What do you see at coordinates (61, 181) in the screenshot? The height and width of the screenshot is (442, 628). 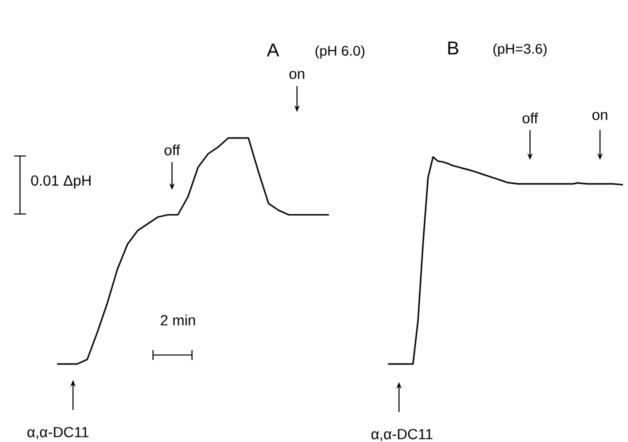 I see `annotation: 0.01 ΔpH` at bounding box center [61, 181].